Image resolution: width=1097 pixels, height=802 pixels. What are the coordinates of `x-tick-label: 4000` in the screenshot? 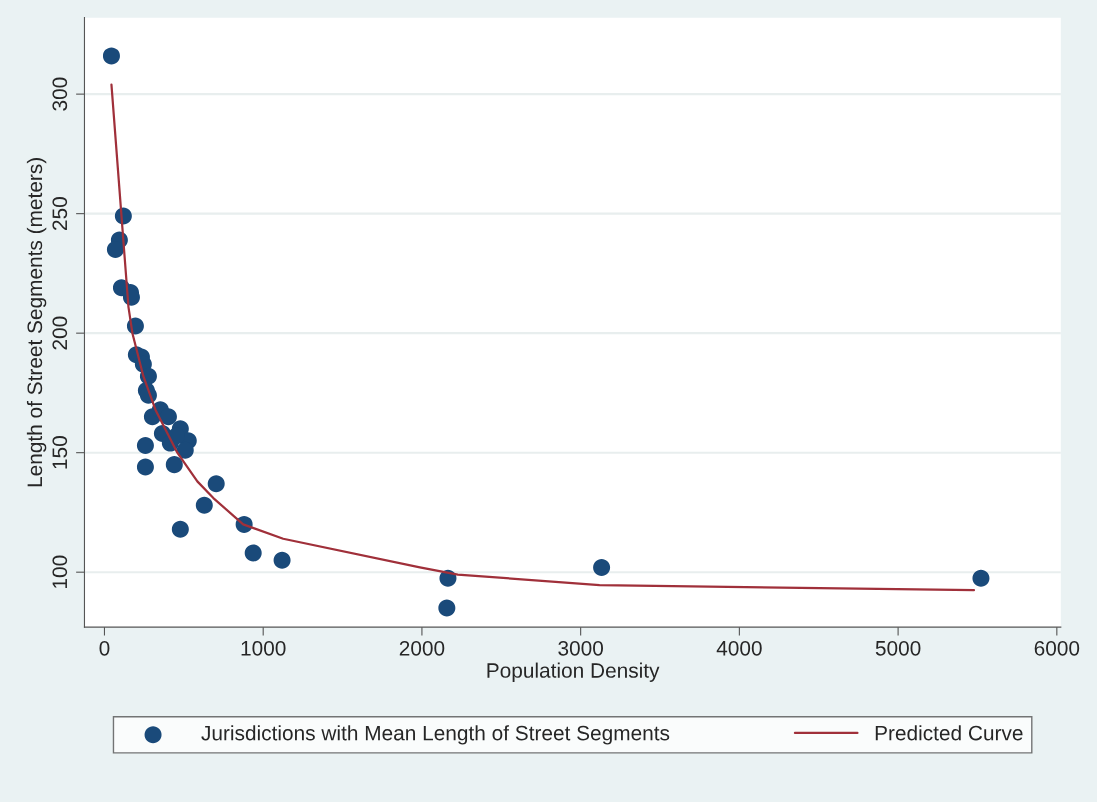 It's located at (739, 648).